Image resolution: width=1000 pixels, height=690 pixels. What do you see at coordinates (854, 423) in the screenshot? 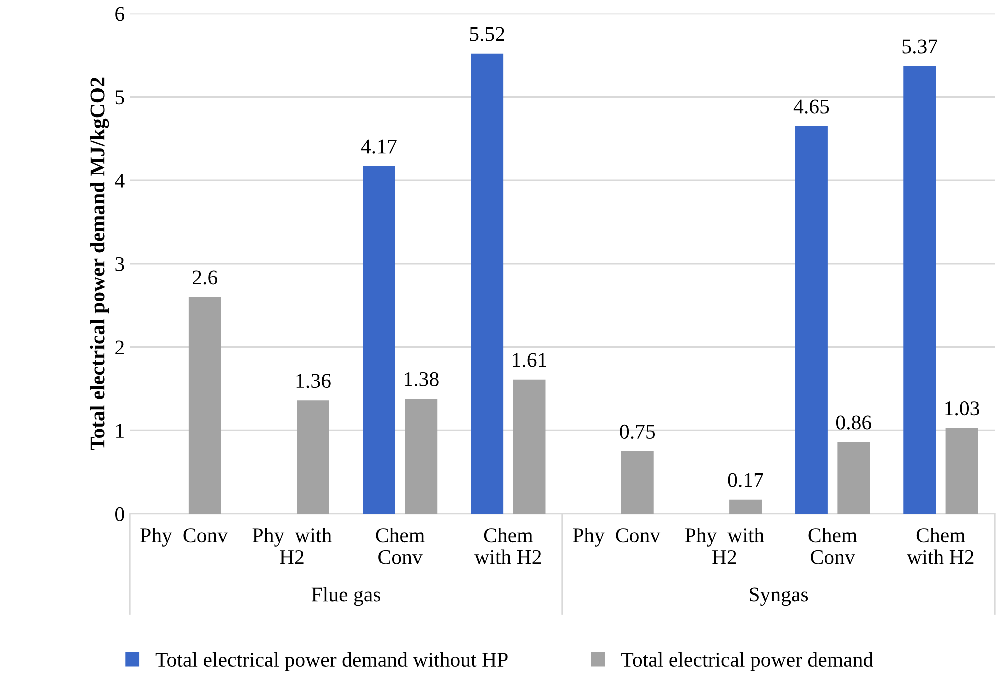
I see `data-label: 0.86` at bounding box center [854, 423].